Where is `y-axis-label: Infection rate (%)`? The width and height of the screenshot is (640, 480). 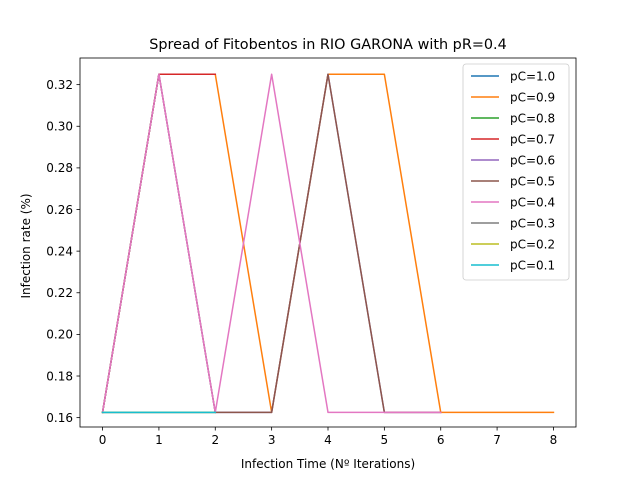
y-axis-label: Infection rate (%) is located at coordinates (26, 245).